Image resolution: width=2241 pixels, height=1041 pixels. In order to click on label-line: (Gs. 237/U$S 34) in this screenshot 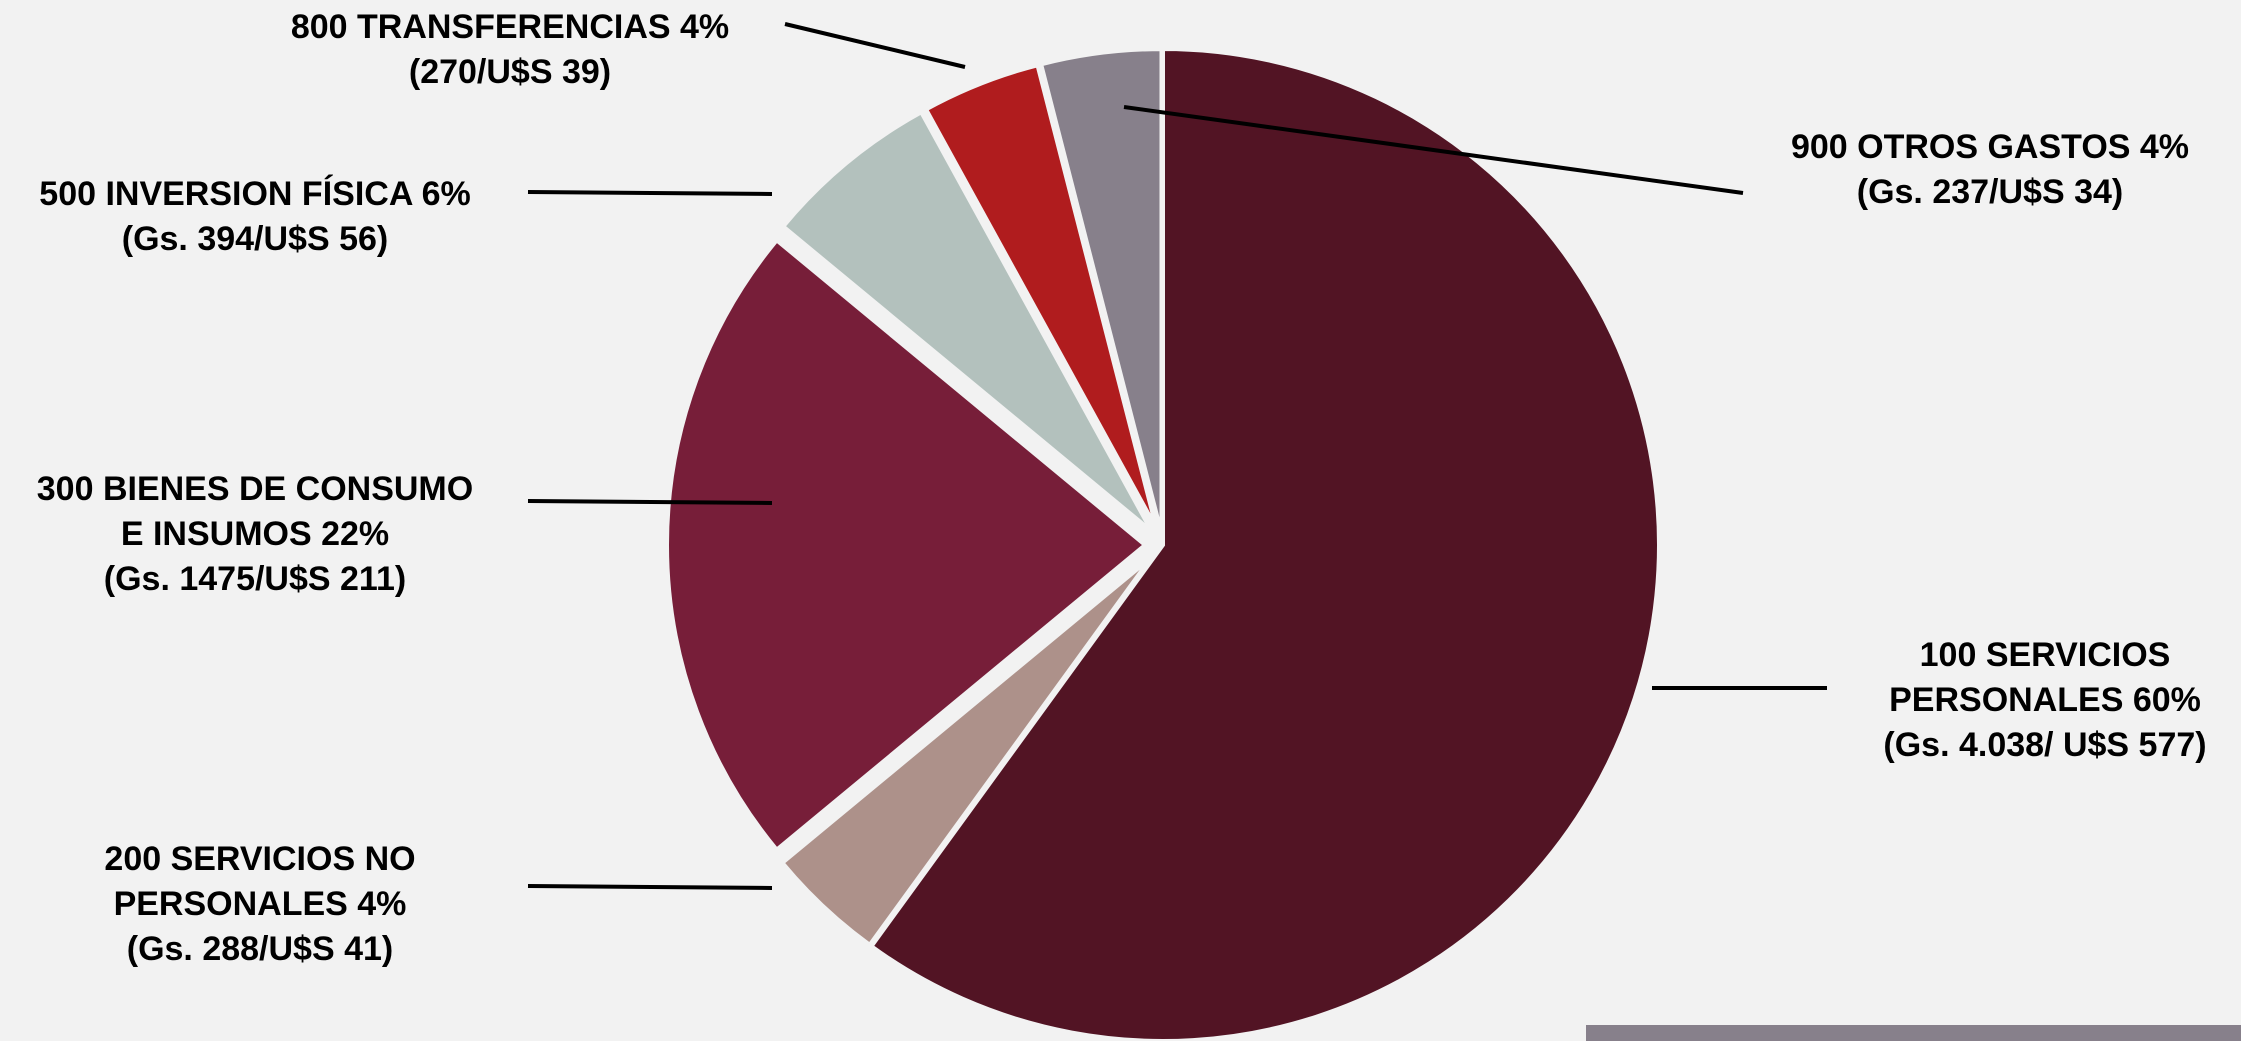, I will do `click(1990, 192)`.